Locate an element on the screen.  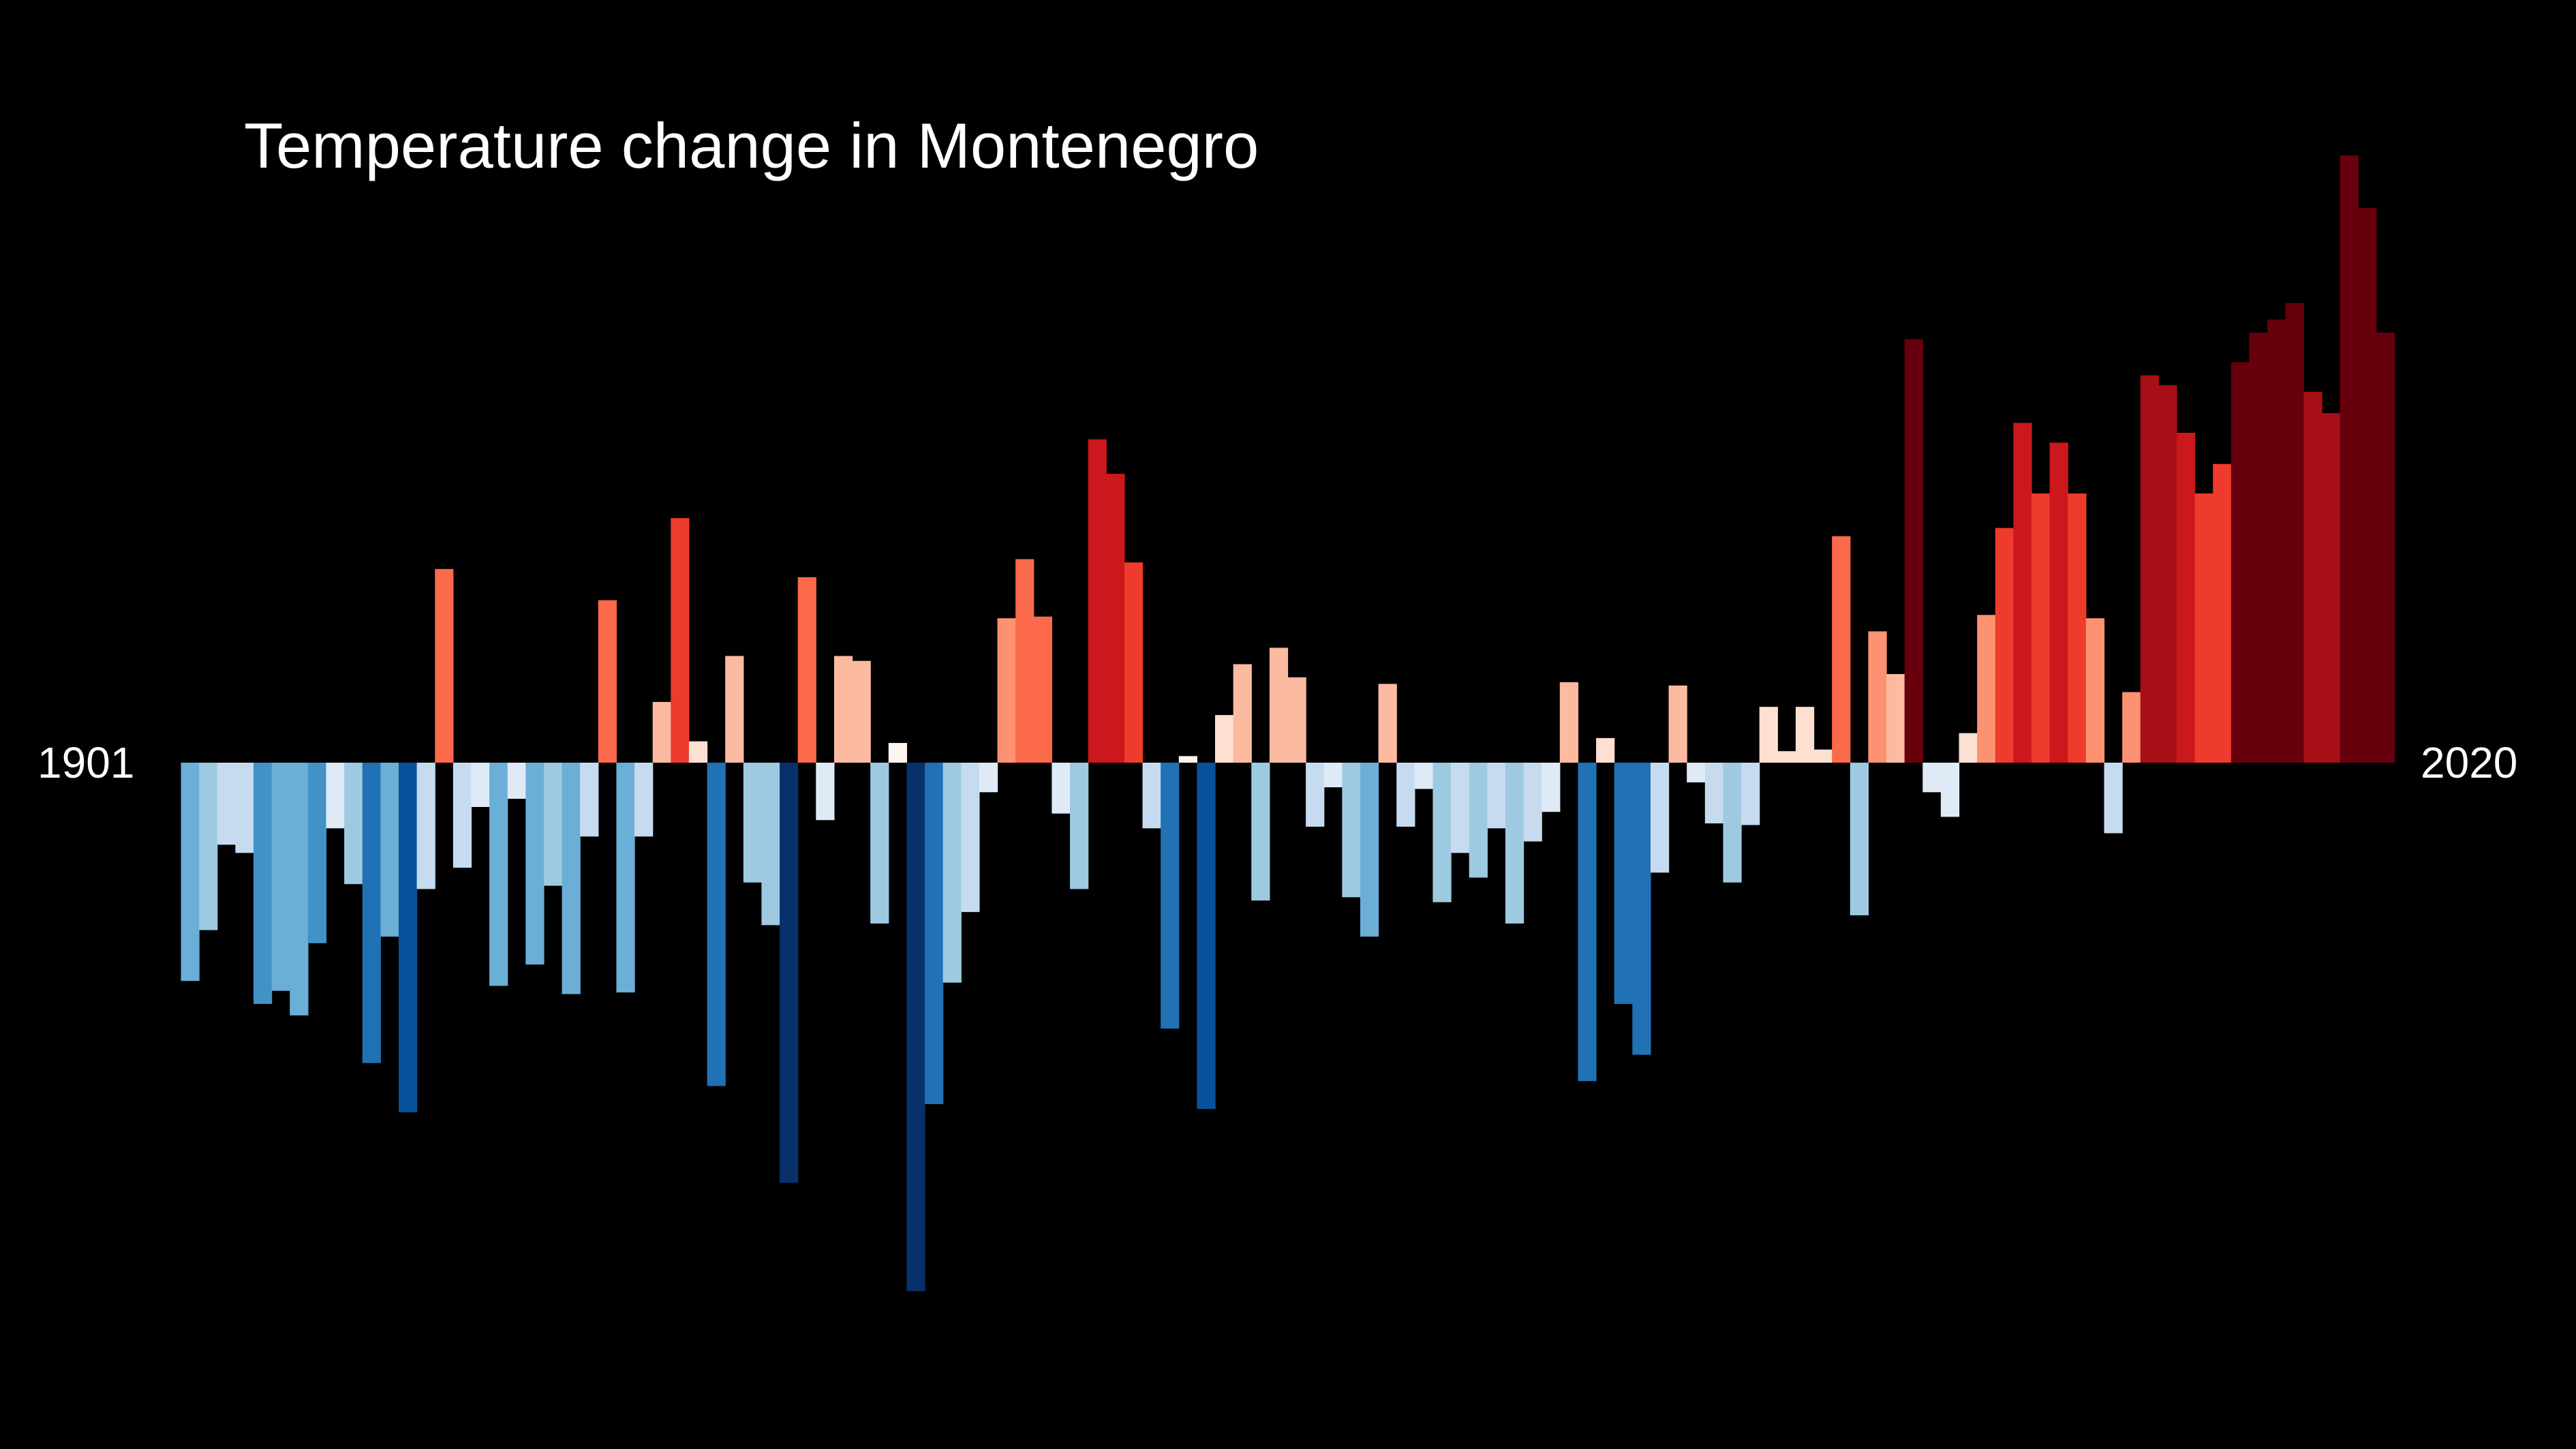
bar-1969 is located at coordinates (1424, 776).